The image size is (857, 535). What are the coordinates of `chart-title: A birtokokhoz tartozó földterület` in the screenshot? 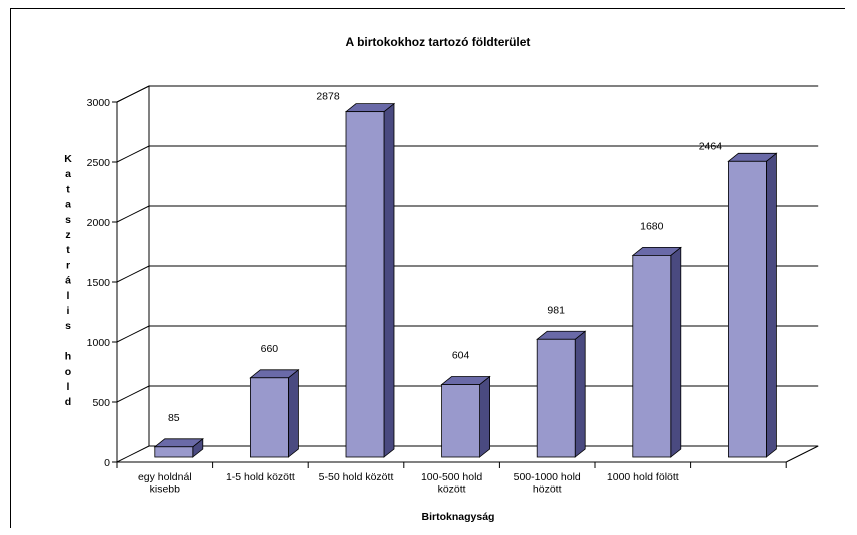 It's located at (438, 42).